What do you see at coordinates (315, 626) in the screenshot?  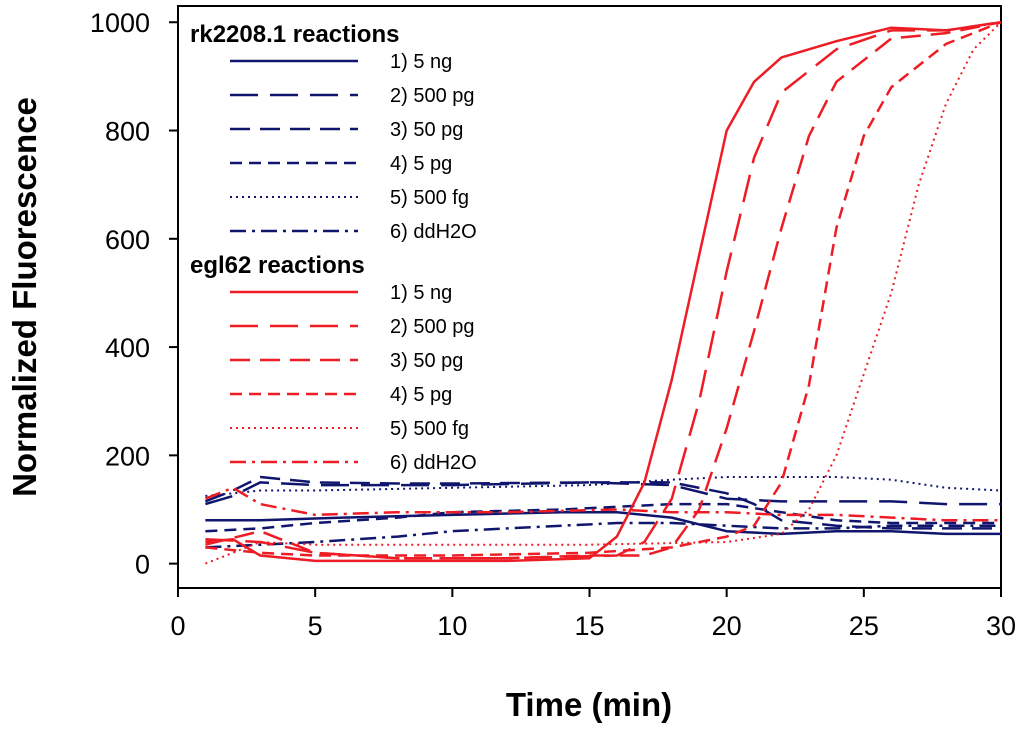 I see `x-tick-label: 5` at bounding box center [315, 626].